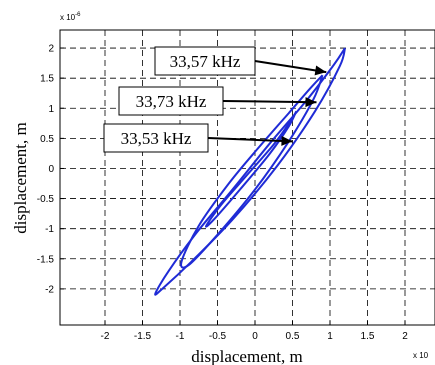  What do you see at coordinates (330, 336) in the screenshot?
I see `x-tick-label: 1` at bounding box center [330, 336].